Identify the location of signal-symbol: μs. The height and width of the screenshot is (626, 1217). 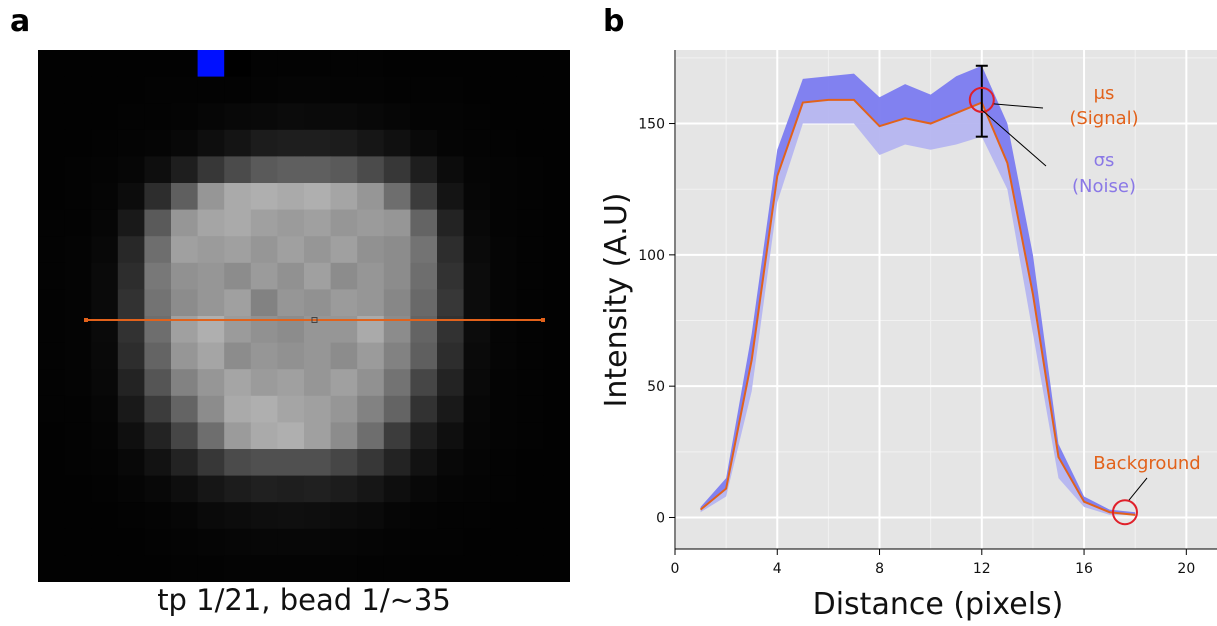
(1104, 93).